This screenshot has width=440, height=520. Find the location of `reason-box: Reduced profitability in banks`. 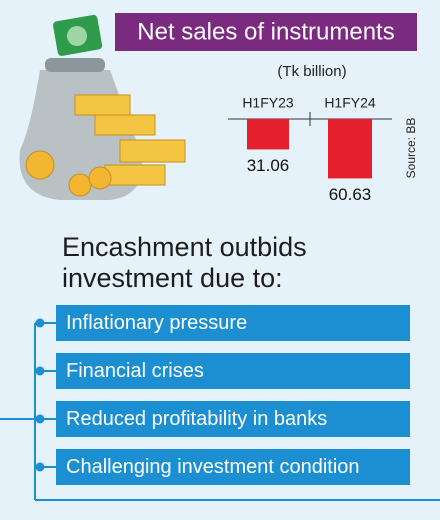

reason-box: Reduced profitability in banks is located at coordinates (233, 419).